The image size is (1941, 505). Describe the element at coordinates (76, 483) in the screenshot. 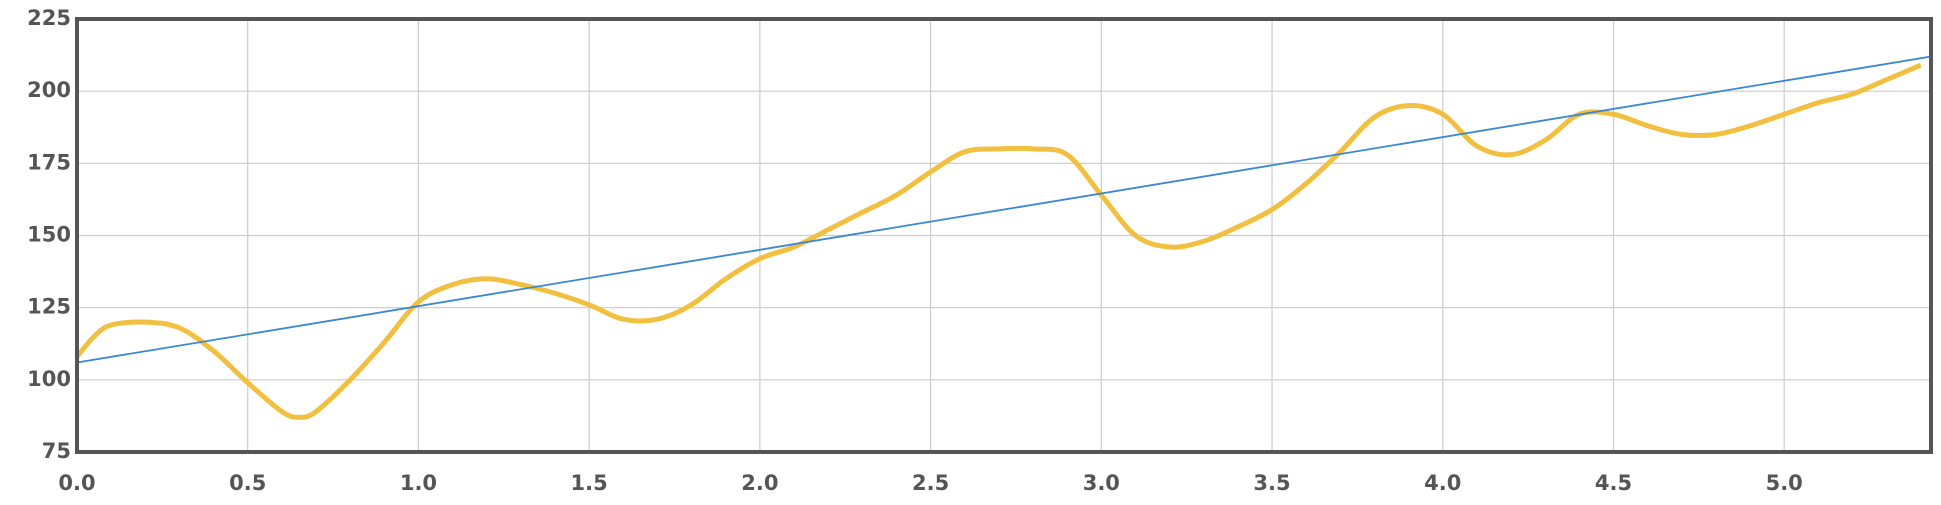

I see `x-tick-label: 0.0` at that location.